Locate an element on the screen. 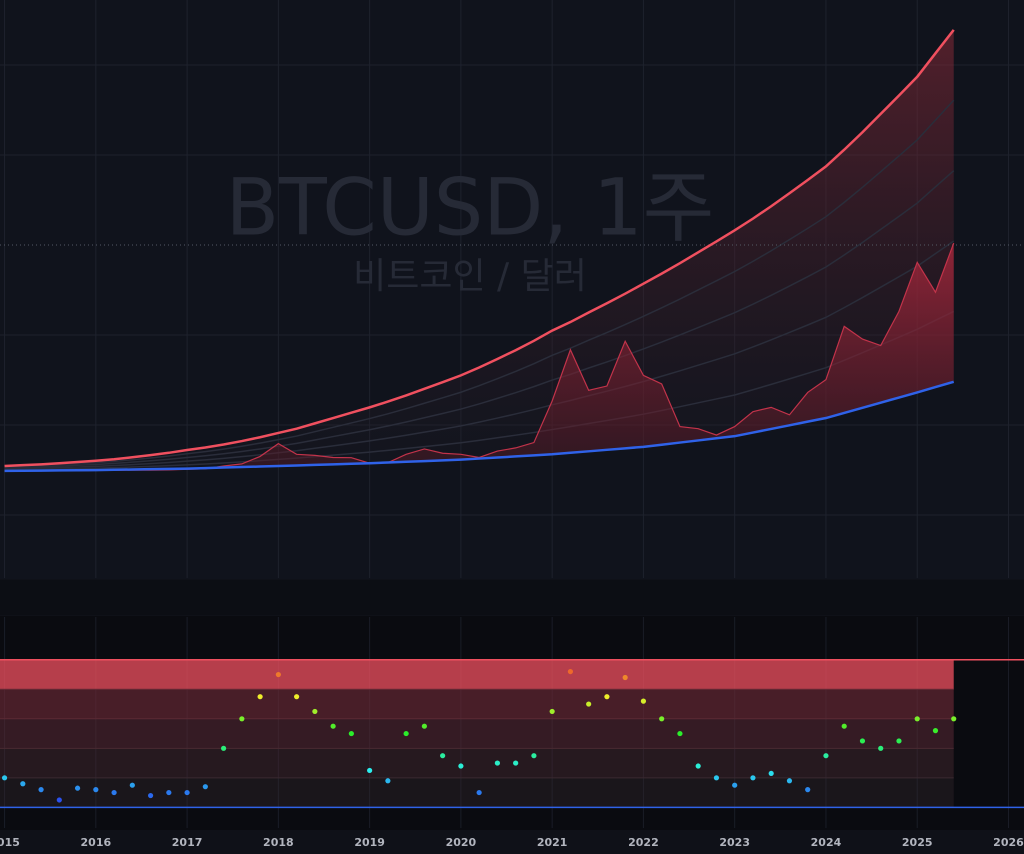  watermark-subtitle: 비트코인 / 달러 is located at coordinates (470, 276).